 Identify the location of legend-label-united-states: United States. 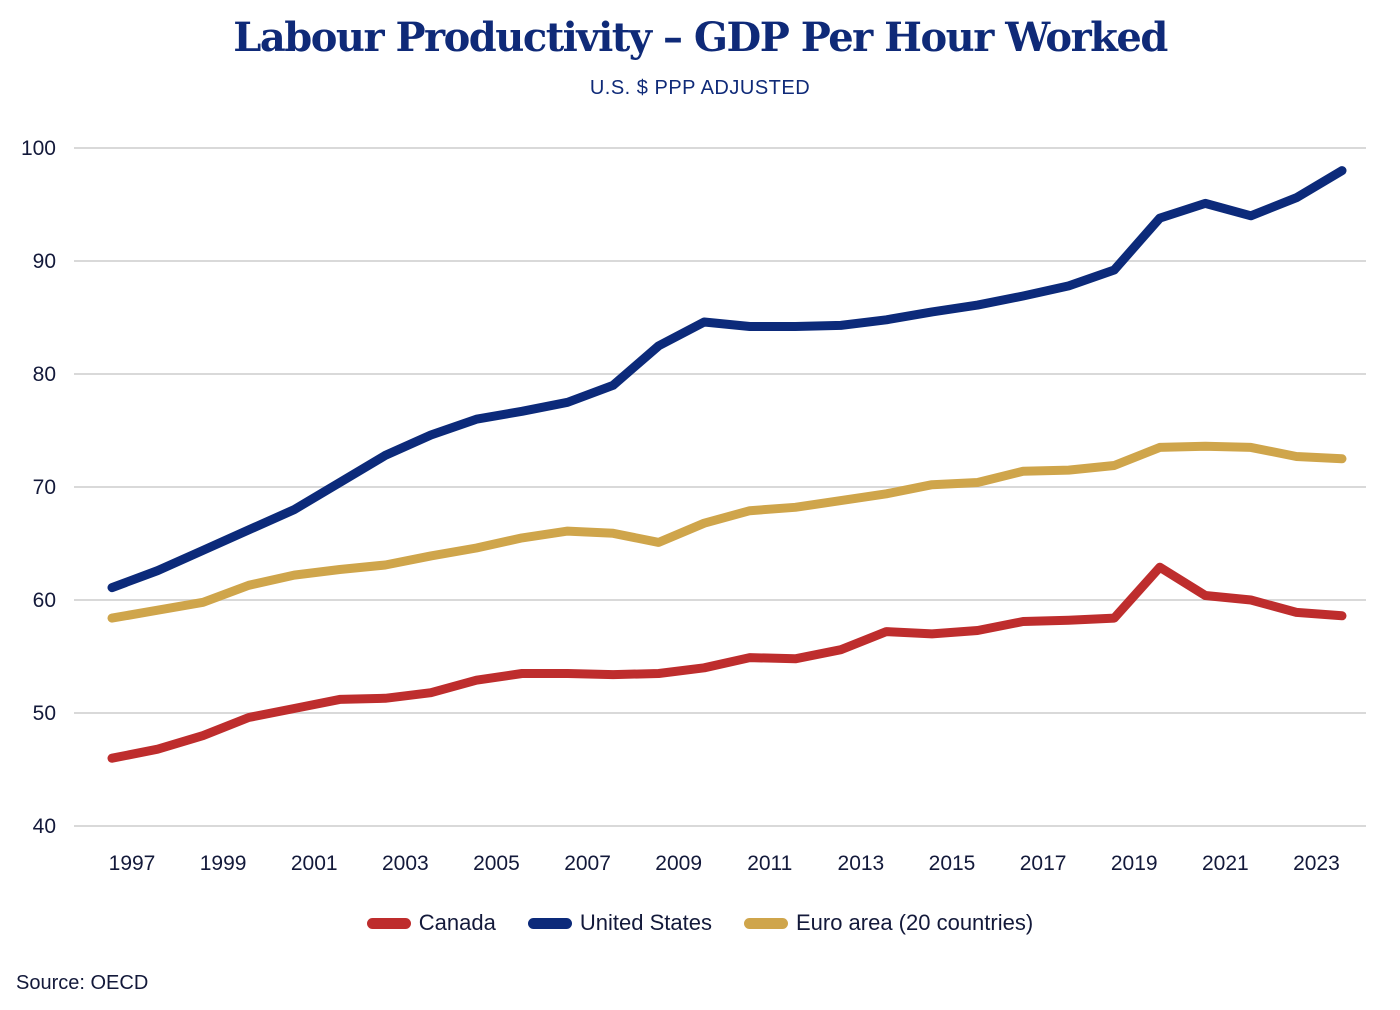
(645, 922).